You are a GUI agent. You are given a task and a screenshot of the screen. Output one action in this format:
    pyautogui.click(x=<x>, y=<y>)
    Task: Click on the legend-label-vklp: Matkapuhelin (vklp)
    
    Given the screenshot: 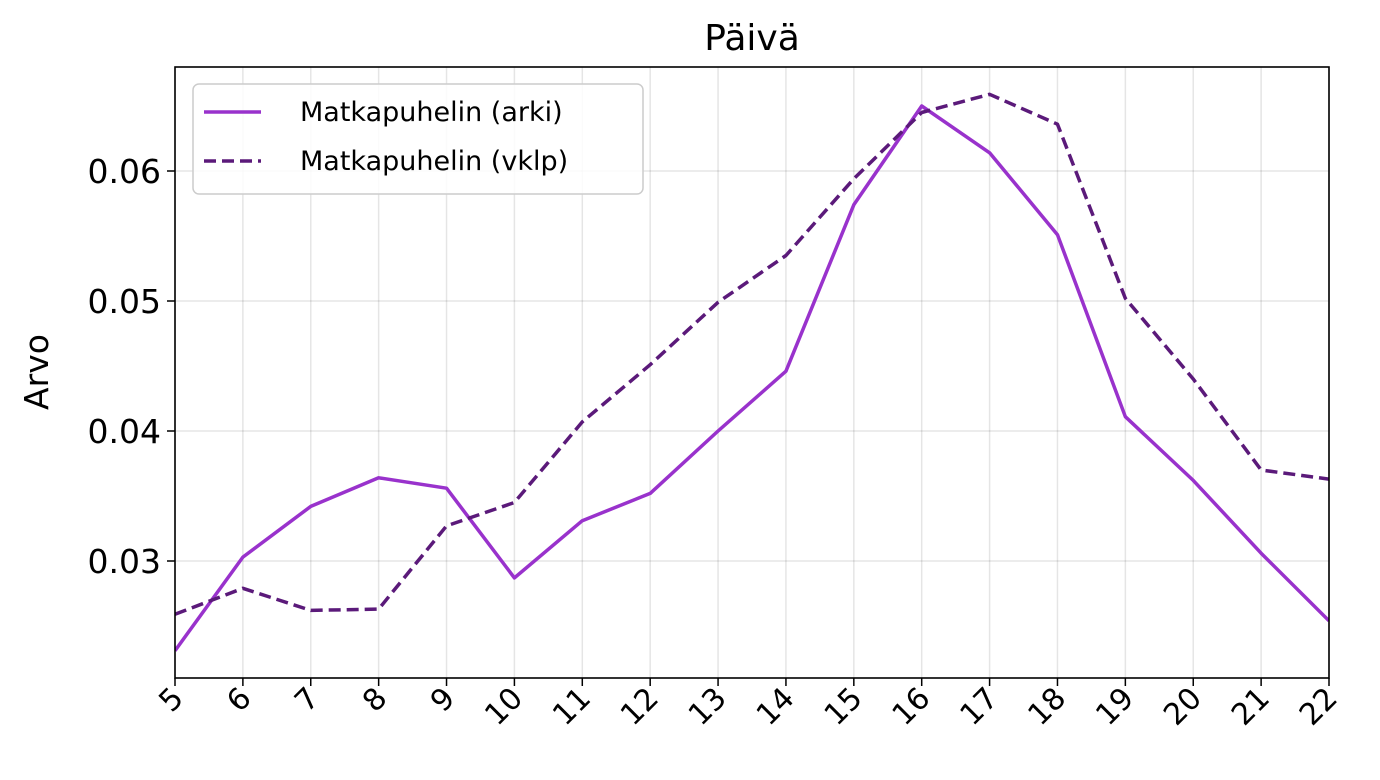 What is the action you would take?
    pyautogui.click(x=434, y=161)
    